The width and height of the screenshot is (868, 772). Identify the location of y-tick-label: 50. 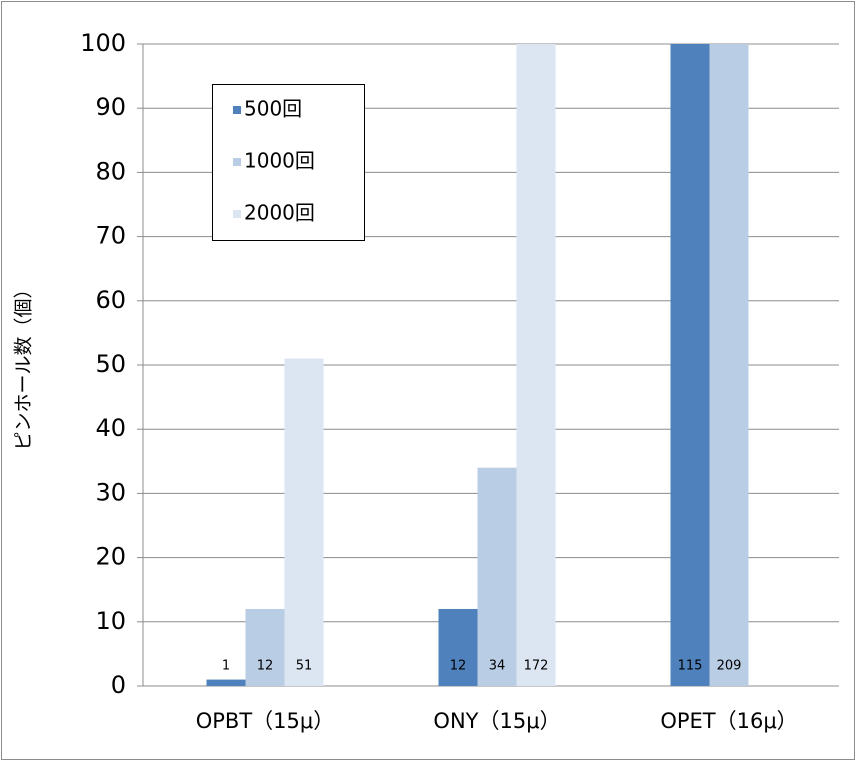
(110, 364).